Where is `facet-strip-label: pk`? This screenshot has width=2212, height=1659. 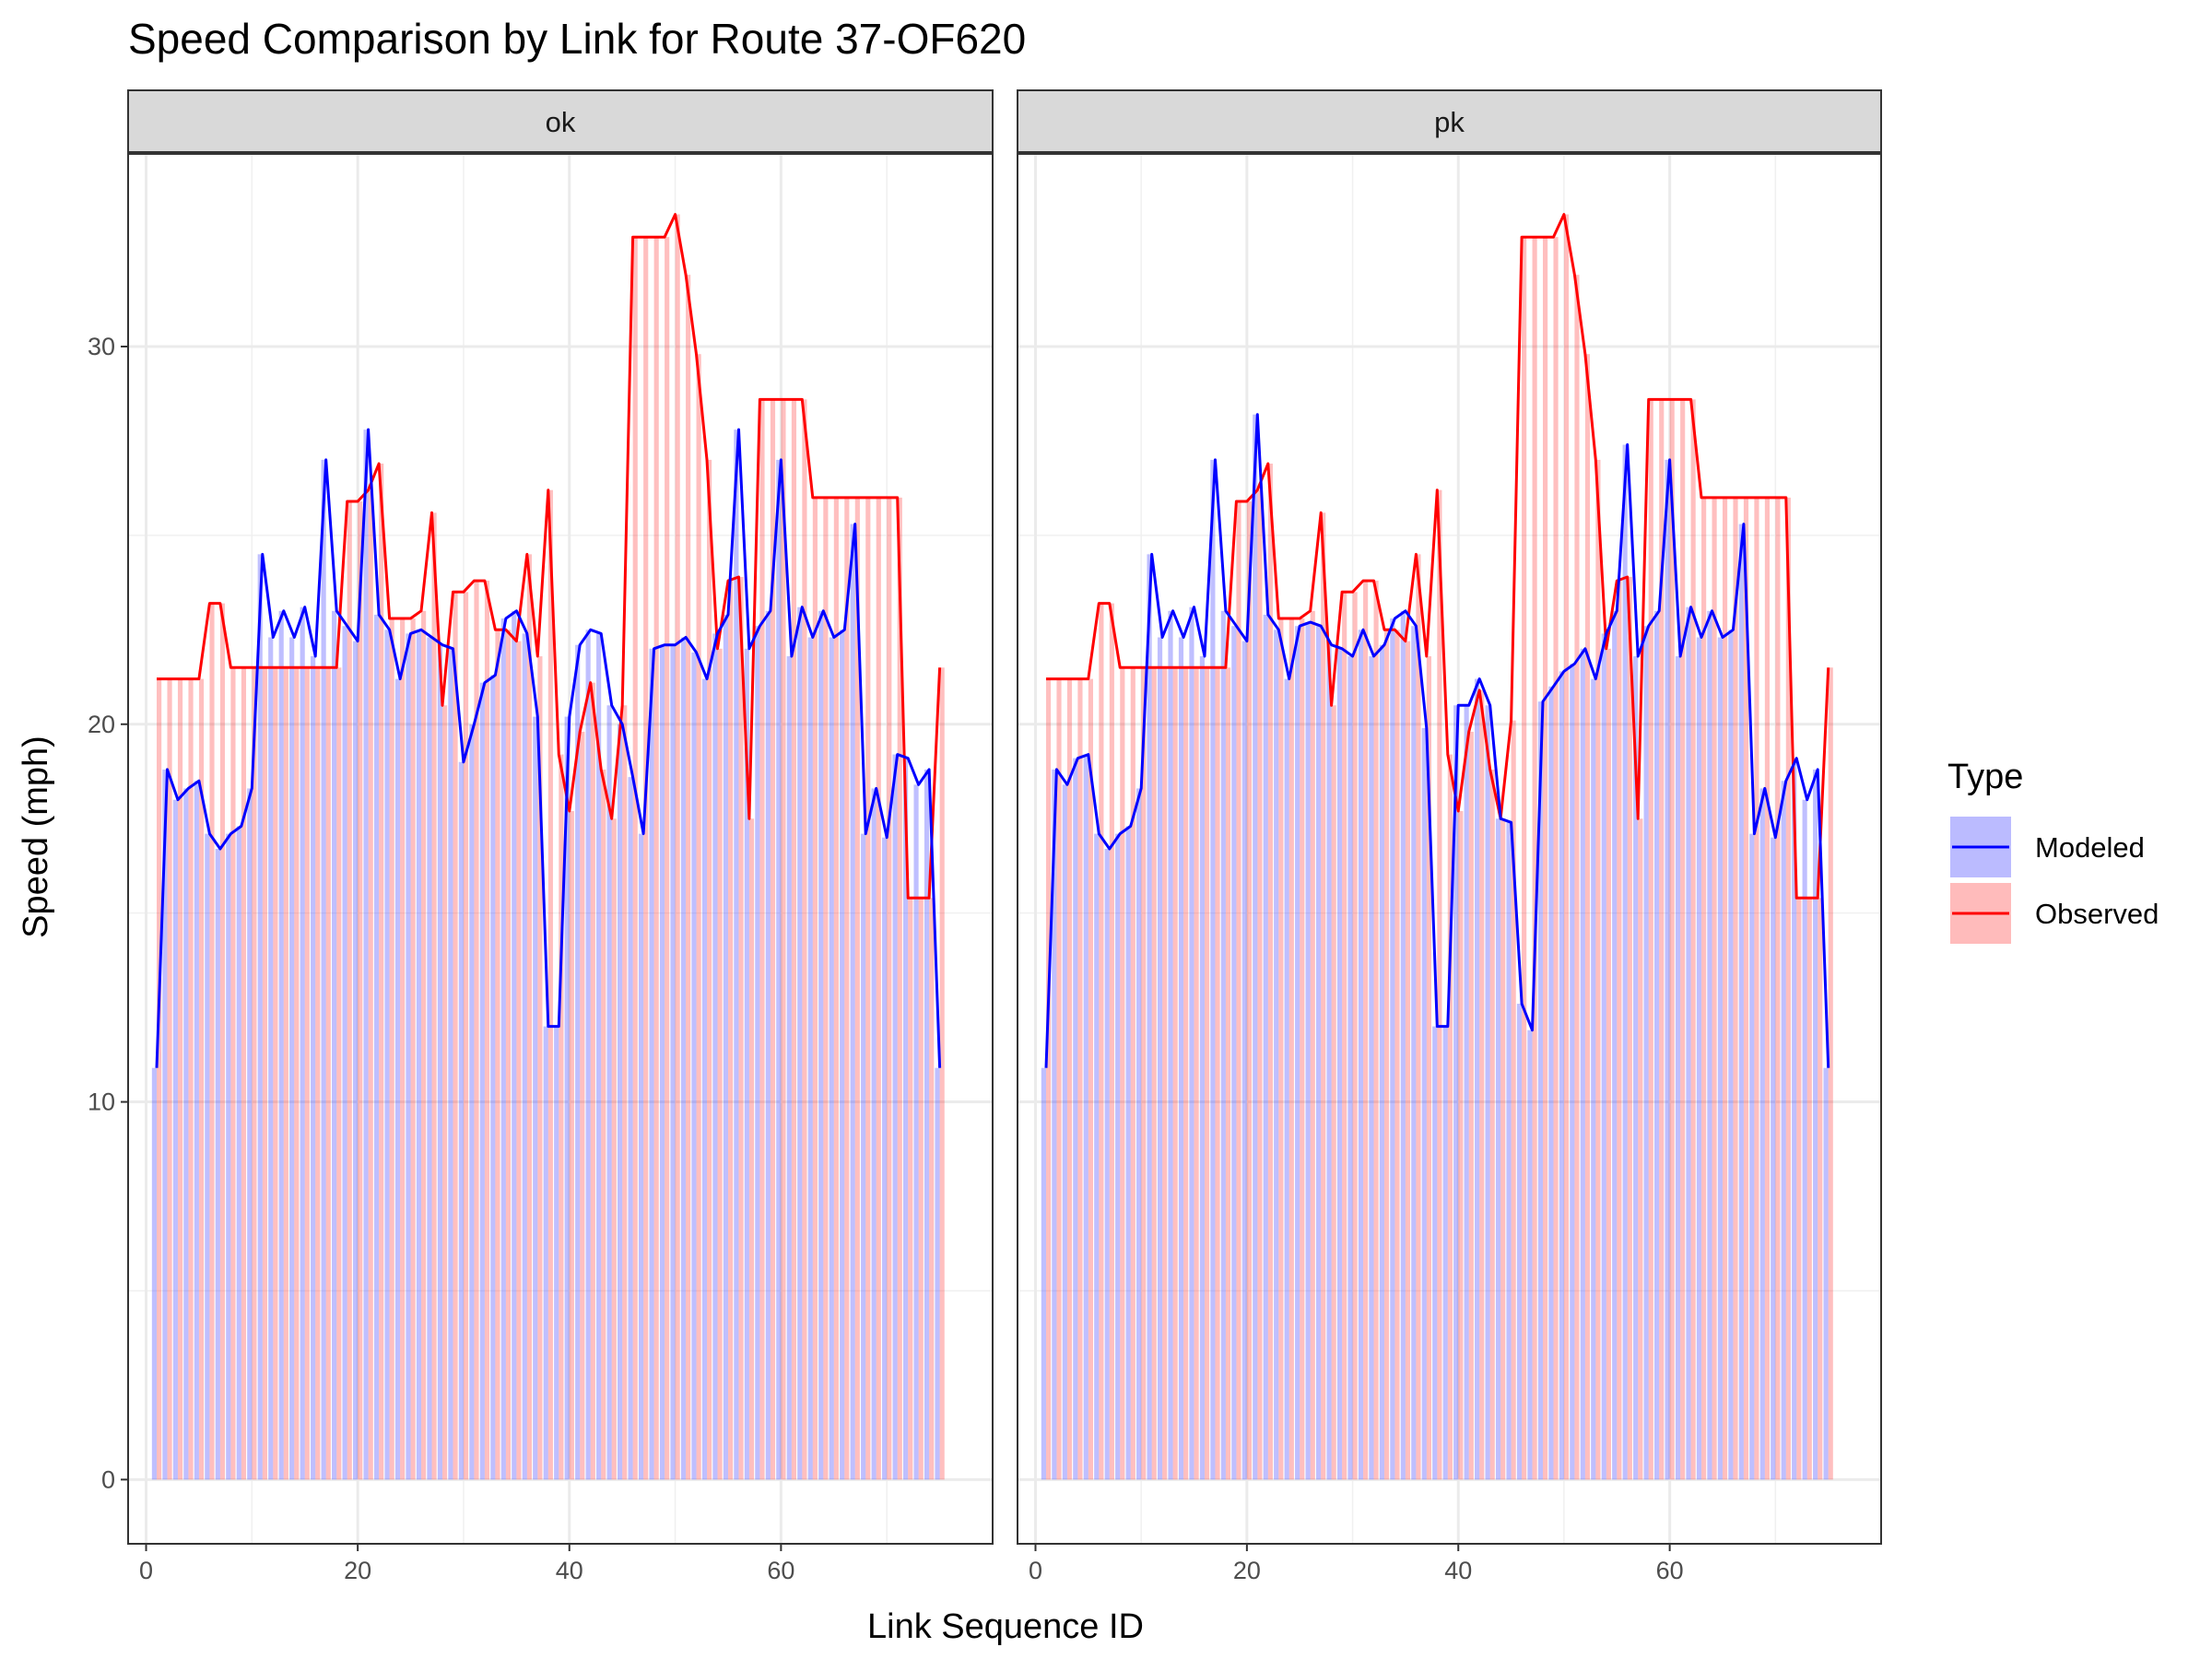
facet-strip-label: pk is located at coordinates (1449, 122).